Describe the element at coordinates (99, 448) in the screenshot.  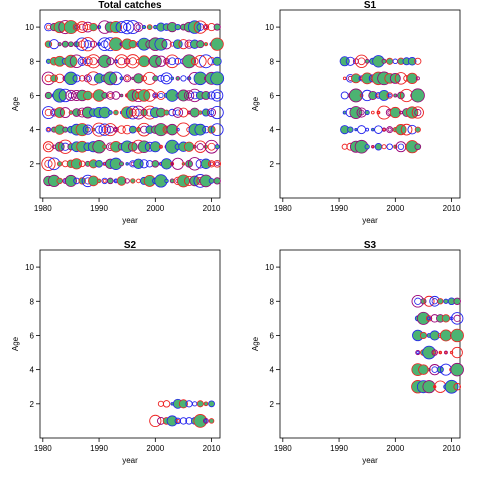
I see `x-tick-label: 1990` at that location.